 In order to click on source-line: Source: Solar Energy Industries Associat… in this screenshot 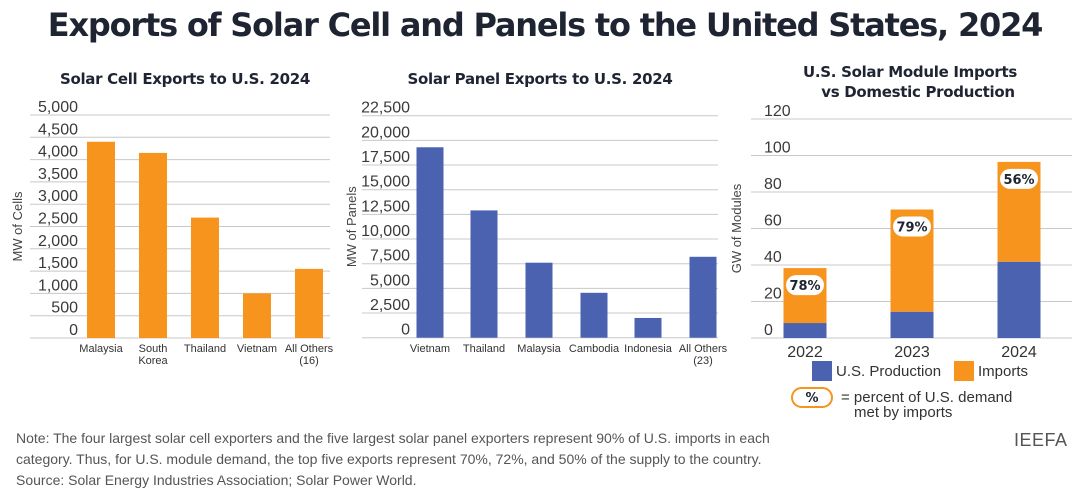, I will do `click(216, 480)`.